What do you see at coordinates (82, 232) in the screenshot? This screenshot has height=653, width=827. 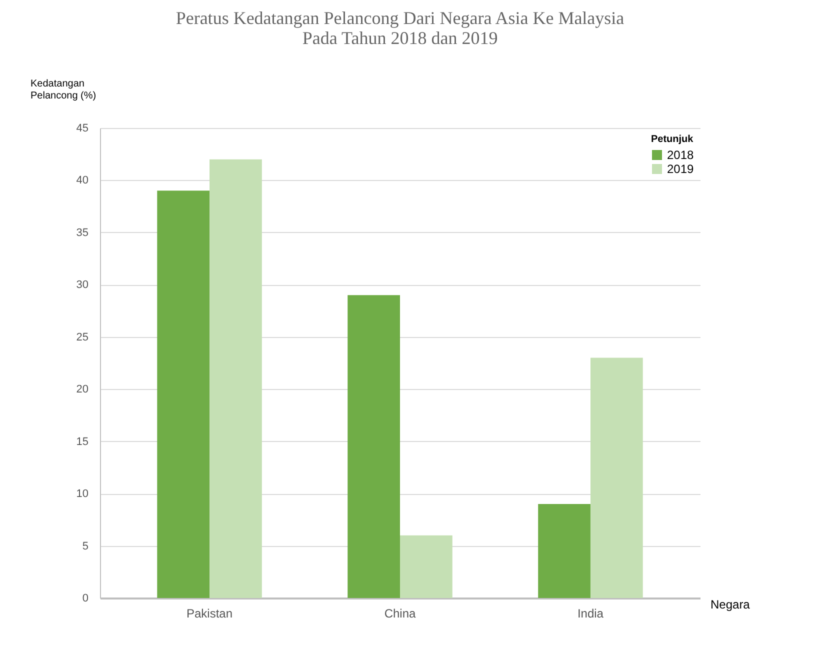 I see `y-tick-label: 35` at bounding box center [82, 232].